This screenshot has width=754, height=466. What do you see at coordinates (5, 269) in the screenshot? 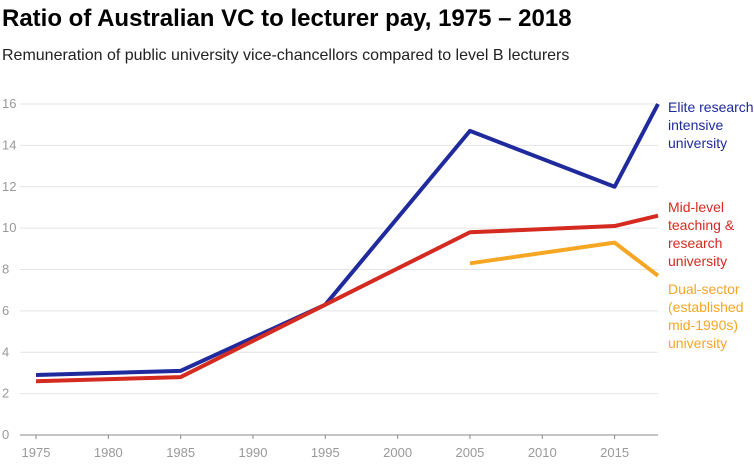
I see `y-tick-label: 8` at bounding box center [5, 269].